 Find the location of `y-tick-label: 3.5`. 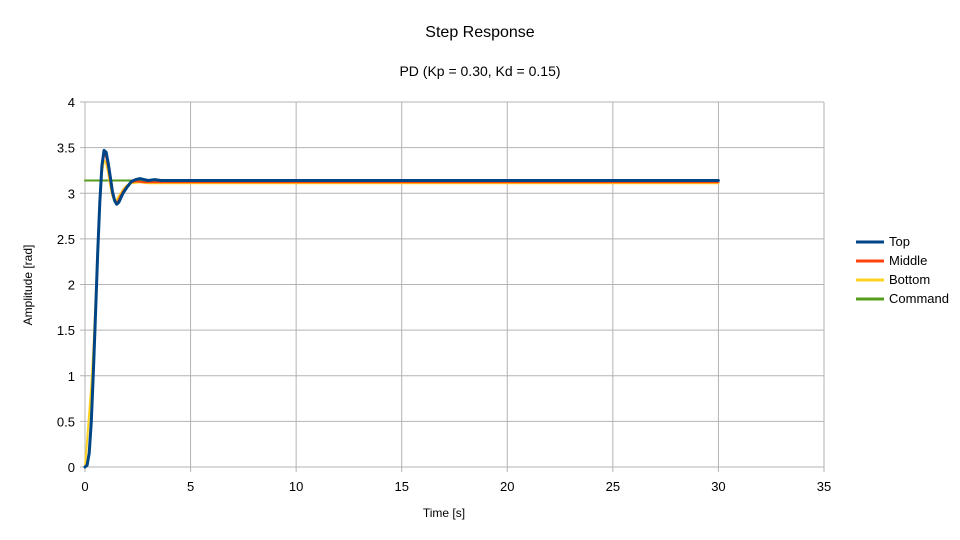

y-tick-label: 3.5 is located at coordinates (66, 148).